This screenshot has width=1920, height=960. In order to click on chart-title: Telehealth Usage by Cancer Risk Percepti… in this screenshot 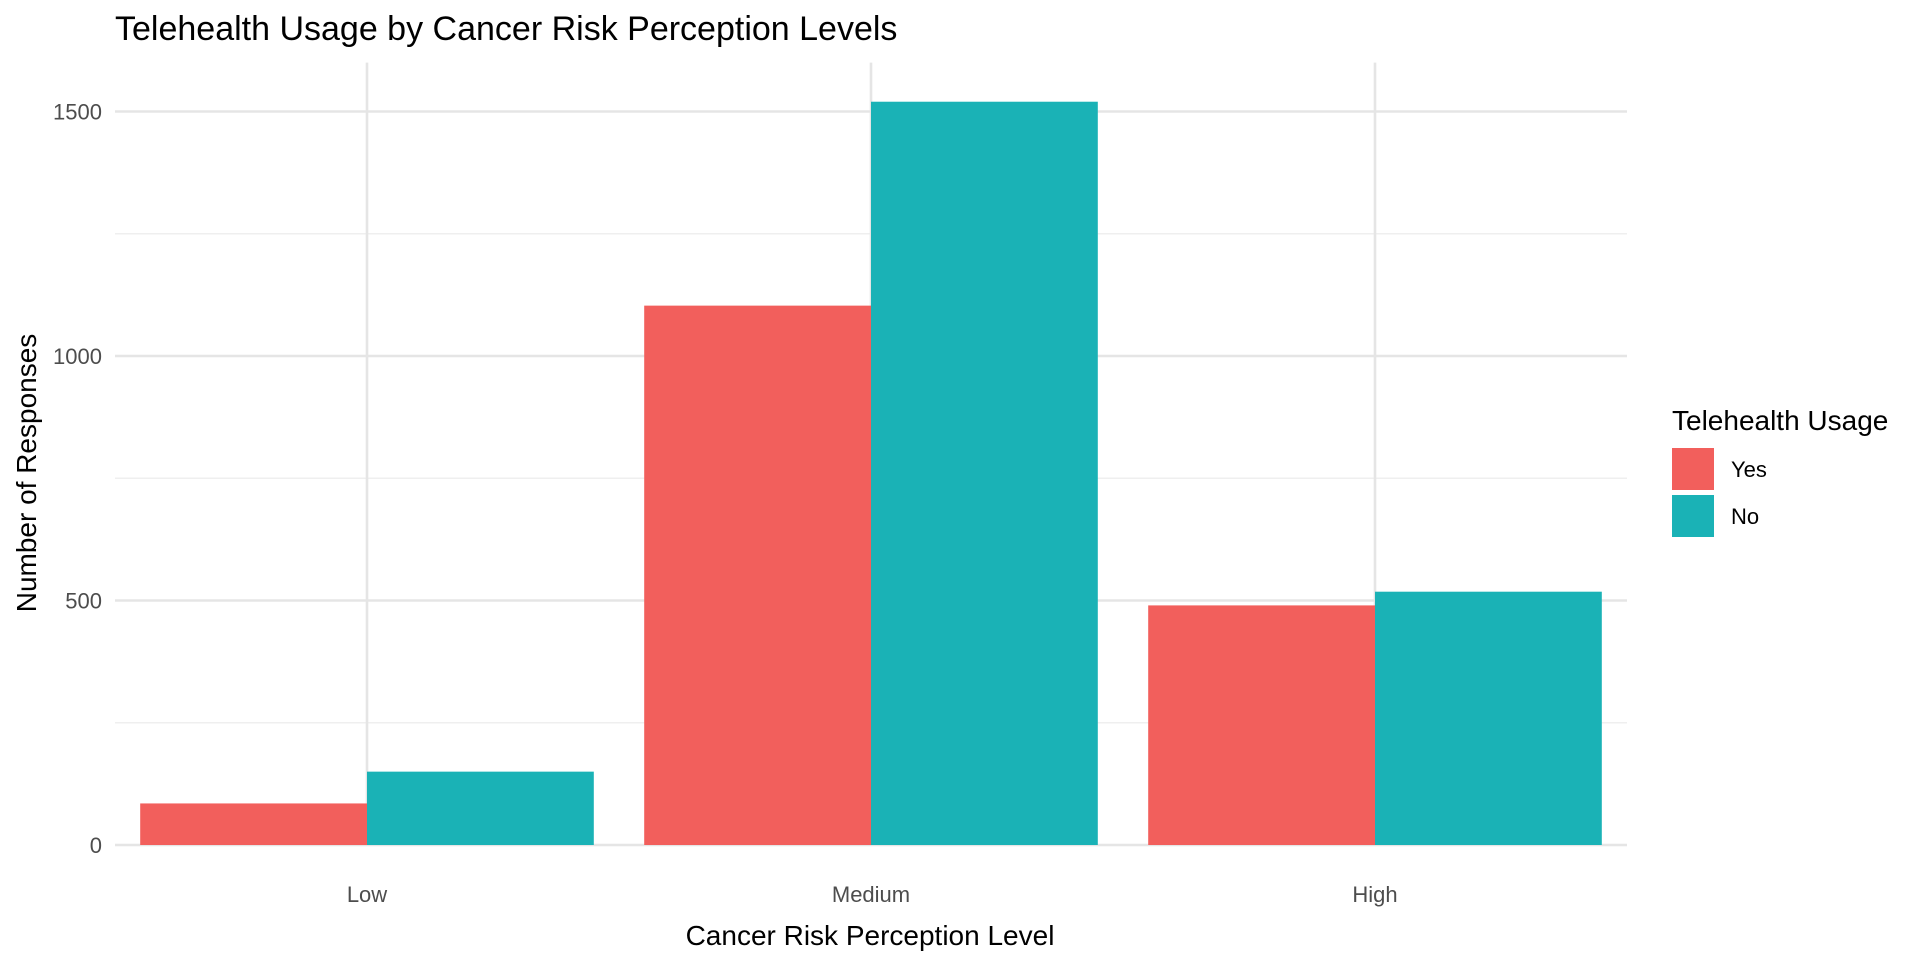, I will do `click(506, 29)`.